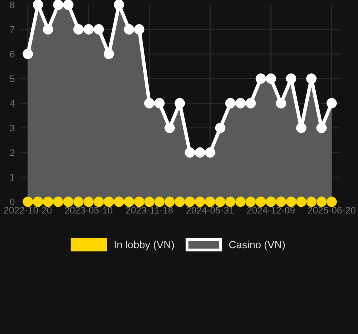 The height and width of the screenshot is (334, 358). What do you see at coordinates (12, 128) in the screenshot?
I see `y-tick-label: 3` at bounding box center [12, 128].